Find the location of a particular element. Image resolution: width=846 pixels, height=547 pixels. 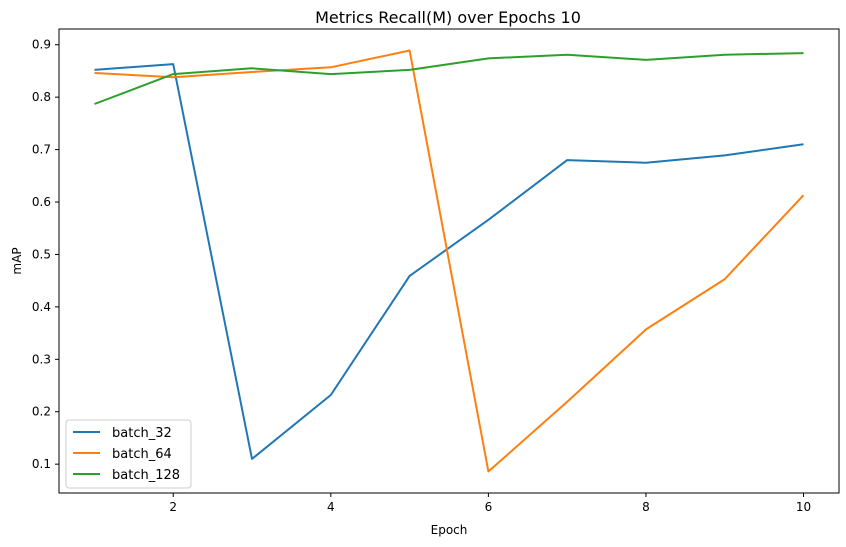

legend-entry: batch_32 is located at coordinates (122, 433).